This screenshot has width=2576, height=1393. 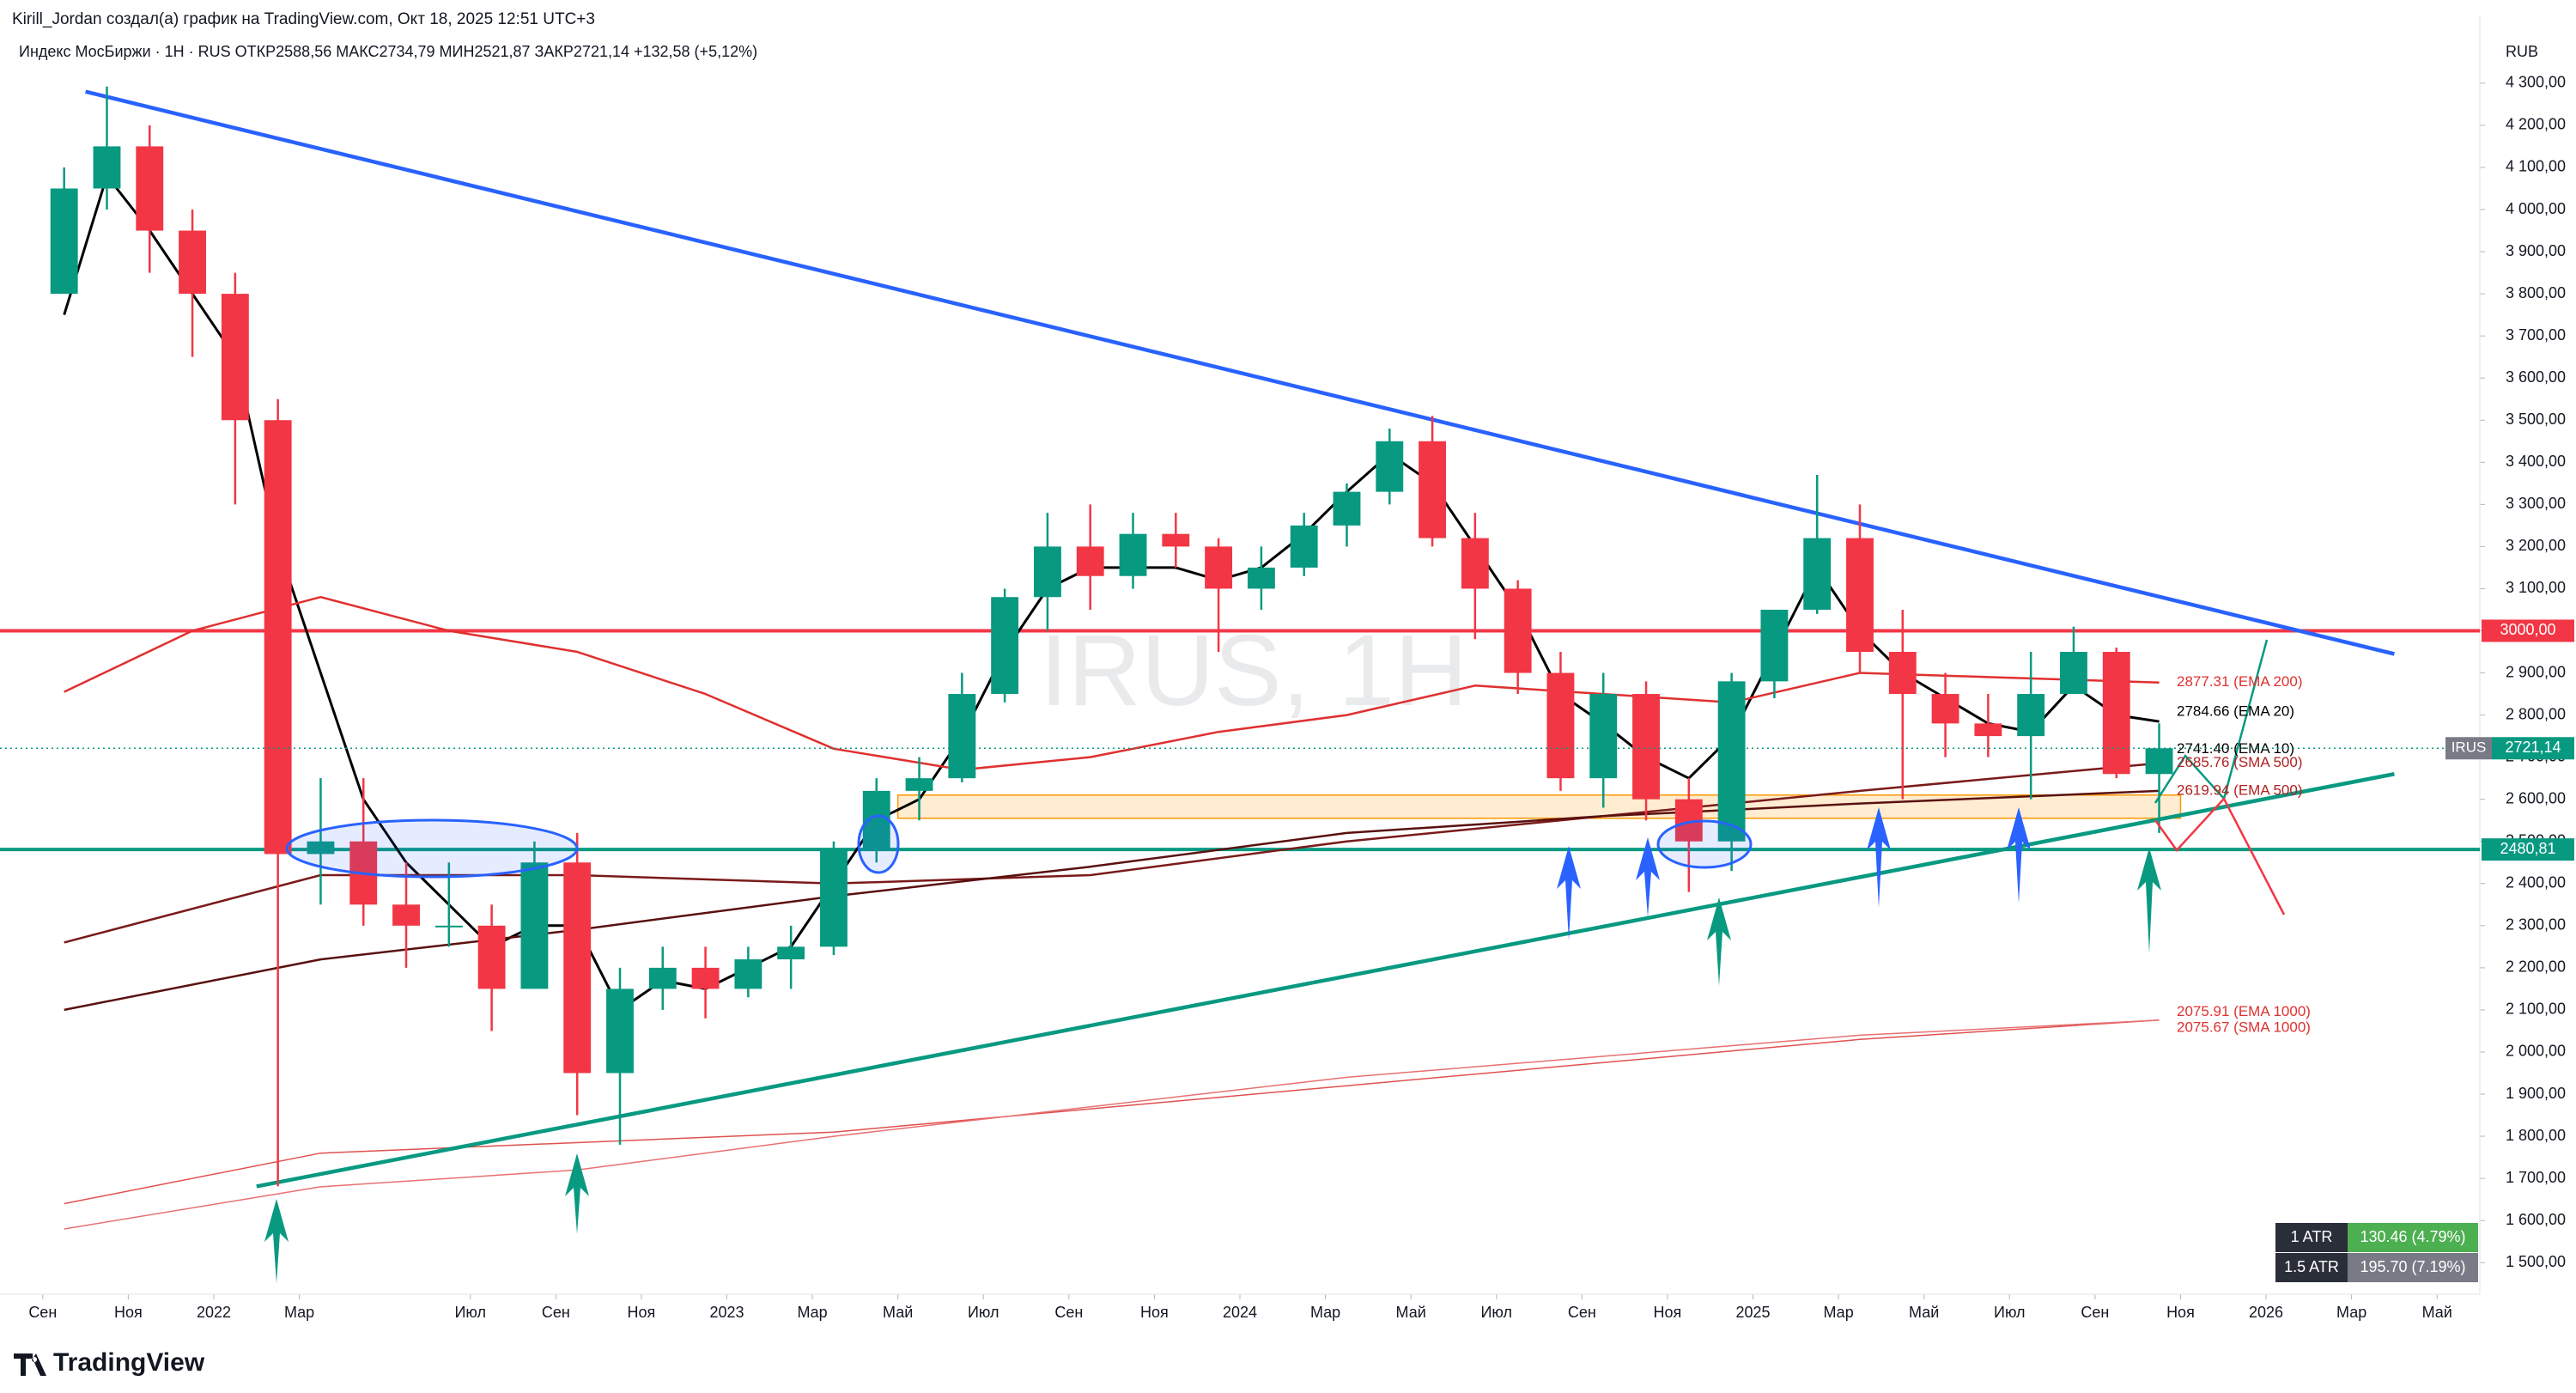 What do you see at coordinates (2536, 671) in the screenshot?
I see `y-tick-label: 2 900,00` at bounding box center [2536, 671].